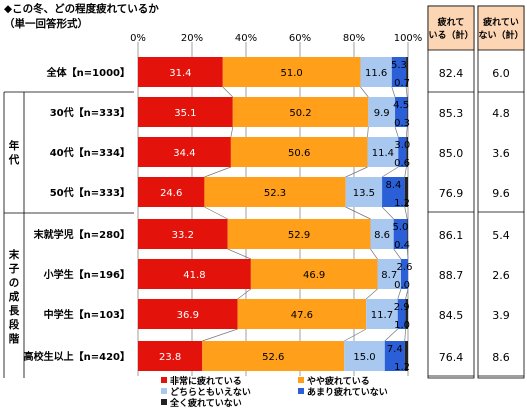 This screenshot has width=527, height=415. I want to click on value-label: 0.4, so click(402, 245).